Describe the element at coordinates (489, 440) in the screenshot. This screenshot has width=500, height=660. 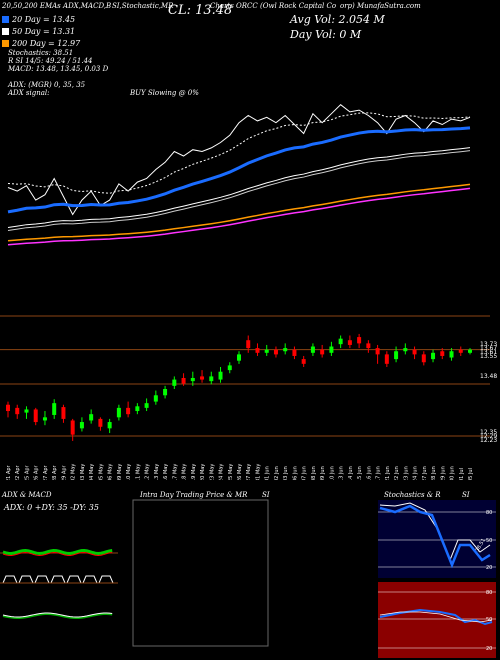
I see `price-label: 12.23` at that location.